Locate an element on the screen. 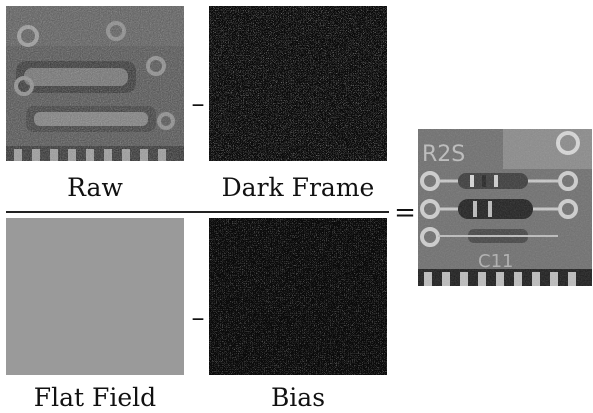  dark-frame-image is located at coordinates (298, 83).